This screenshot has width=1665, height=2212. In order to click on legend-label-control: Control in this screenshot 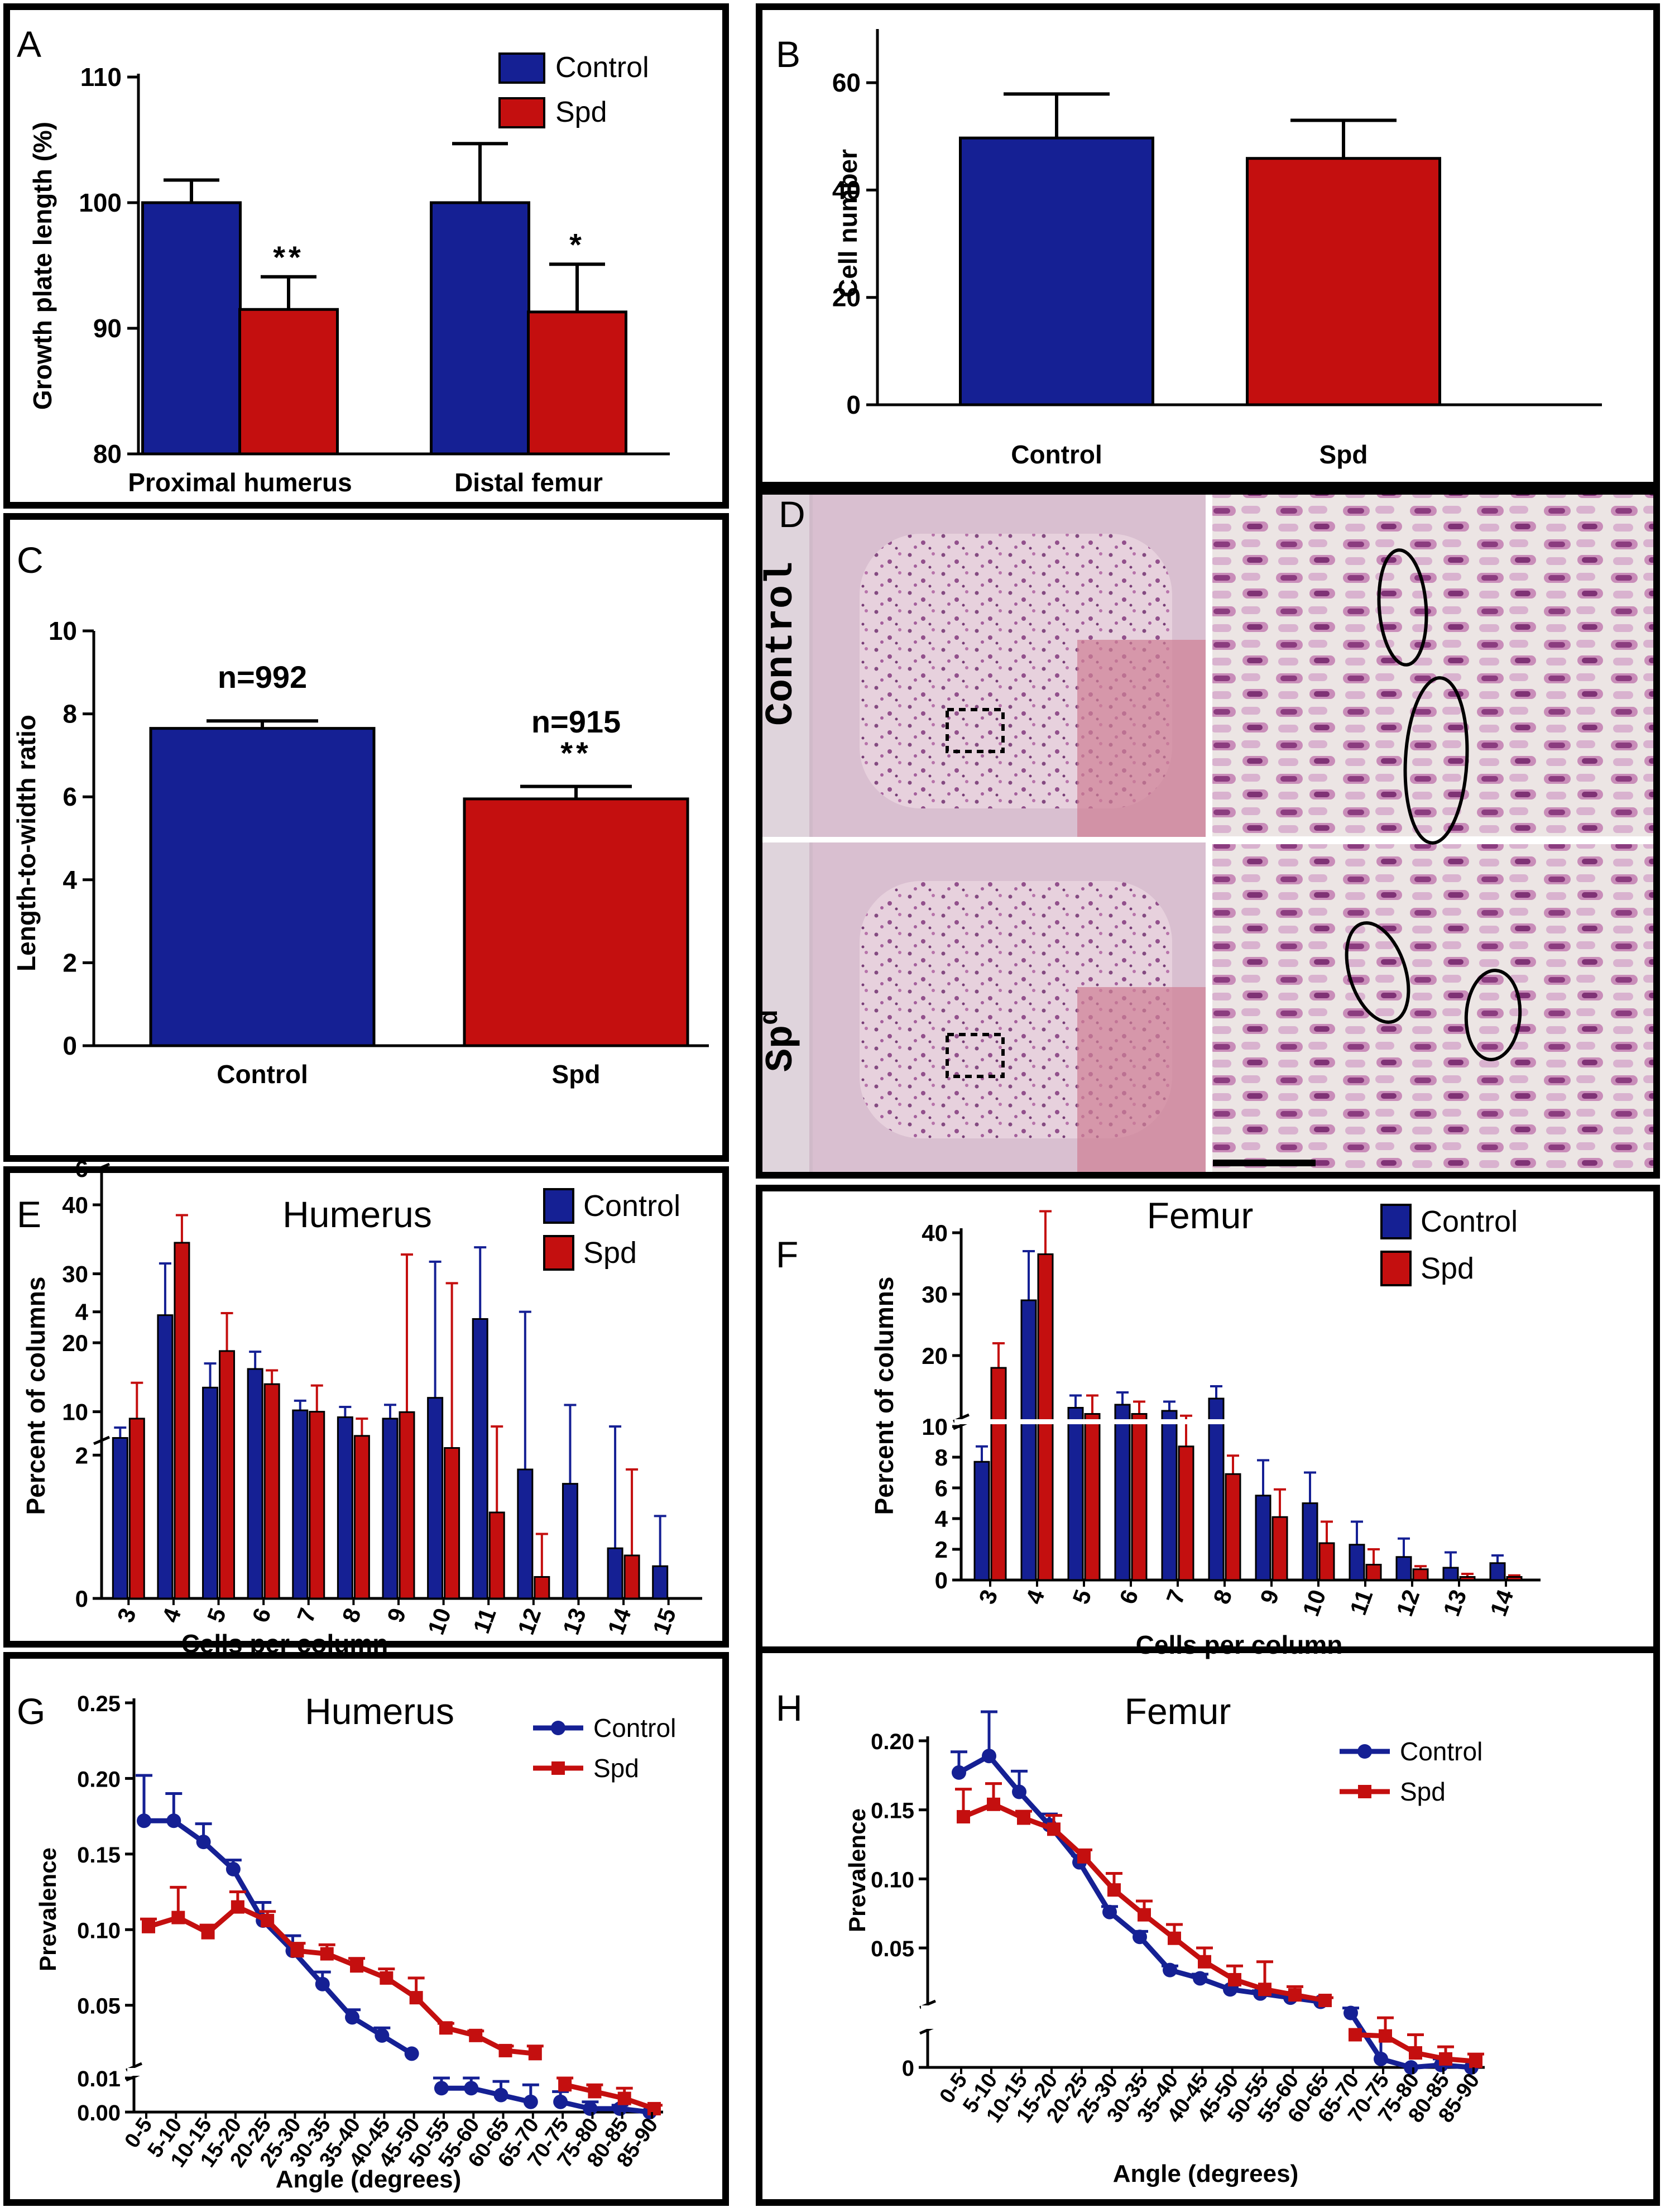, I will do `click(634, 1727)`.